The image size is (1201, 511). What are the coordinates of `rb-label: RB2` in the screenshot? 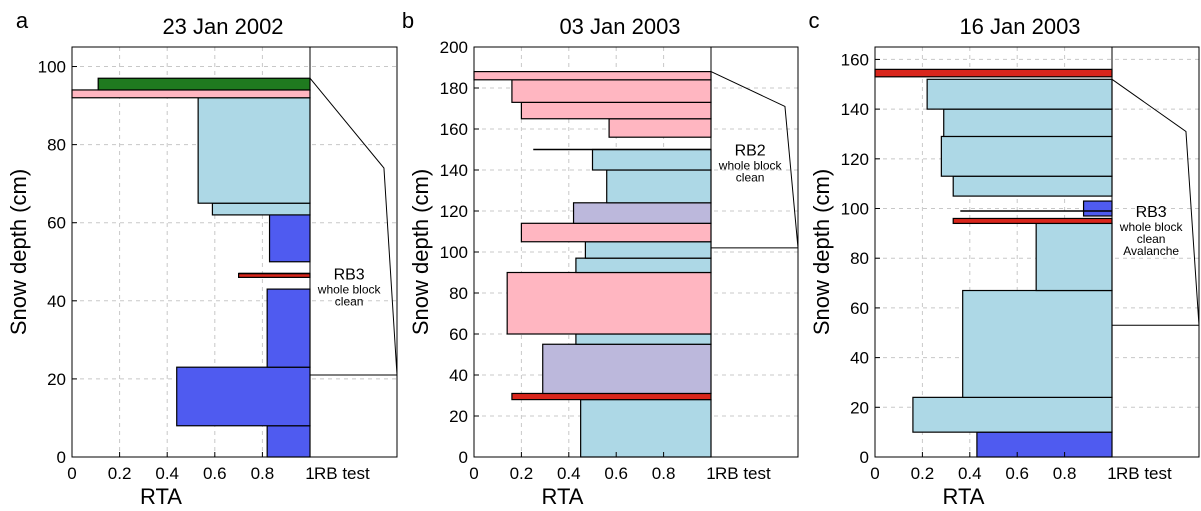 It's located at (750, 151).